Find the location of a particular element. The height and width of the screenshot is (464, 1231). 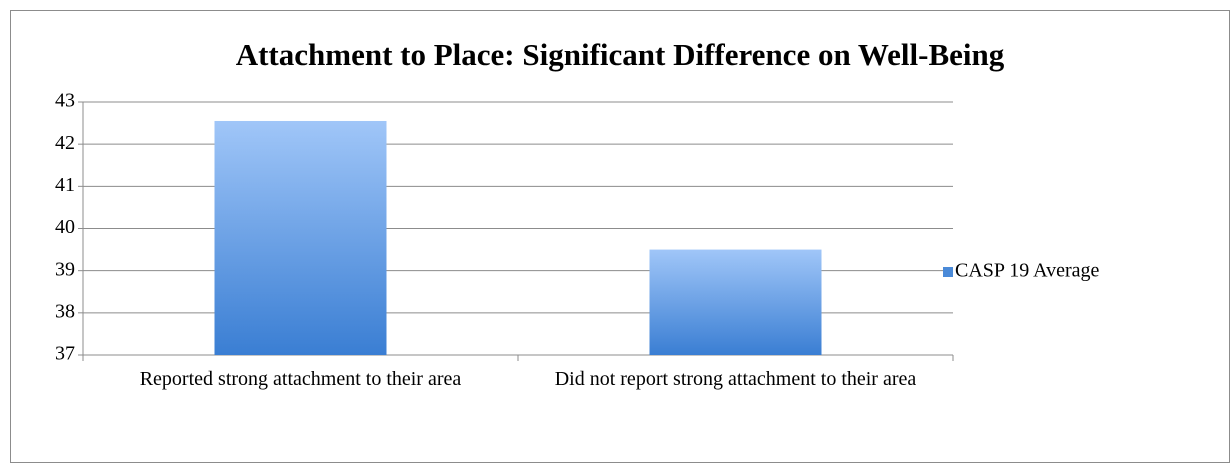

x-tick-label: Reported strong attachment to their area is located at coordinates (300, 379).